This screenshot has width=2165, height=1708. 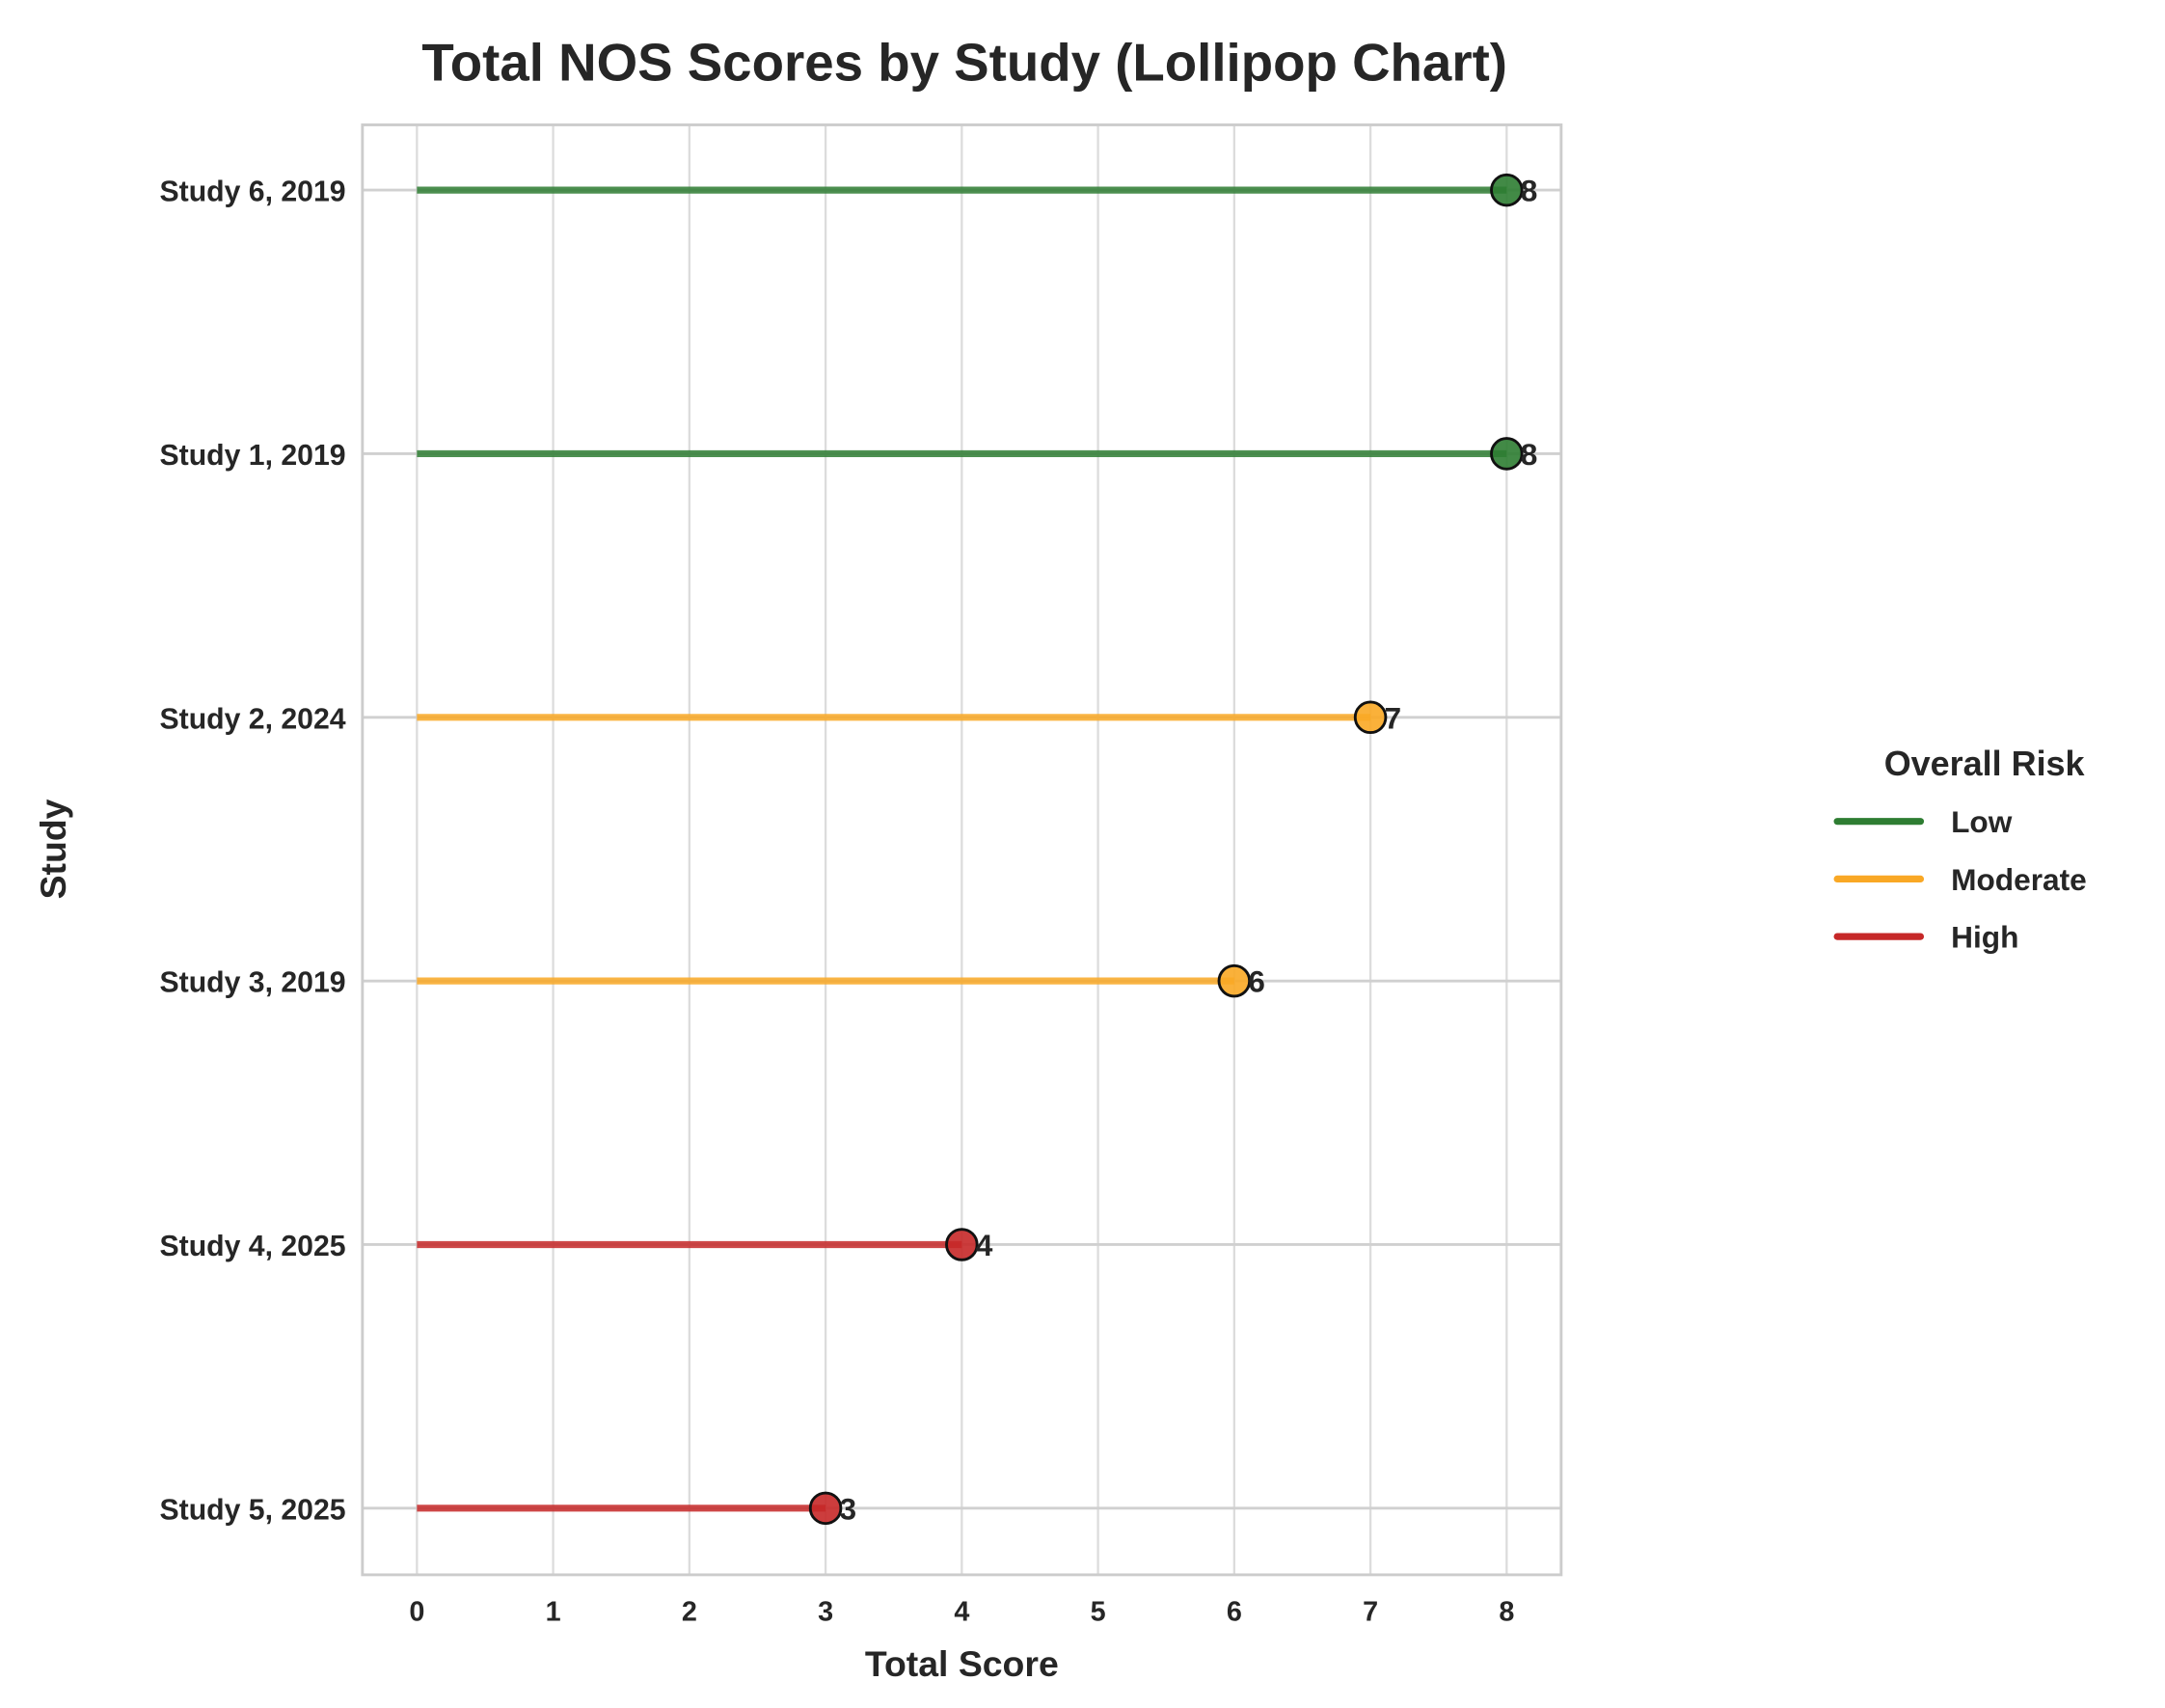 I want to click on value-label: 6, so click(x=1256, y=981).